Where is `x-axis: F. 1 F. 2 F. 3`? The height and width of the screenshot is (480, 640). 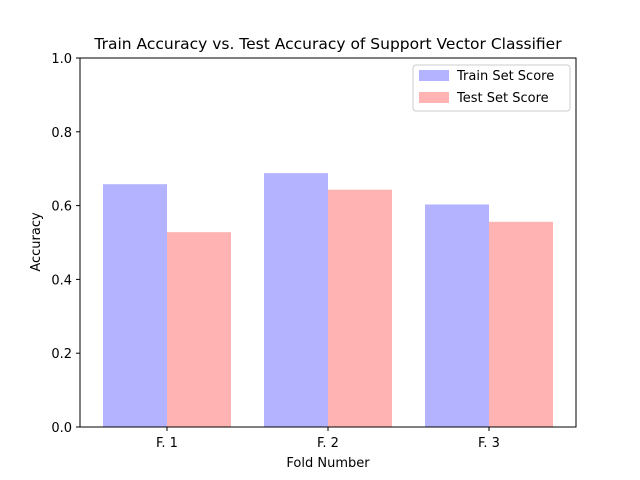
x-axis: F. 1 F. 2 F. 3 is located at coordinates (328, 439).